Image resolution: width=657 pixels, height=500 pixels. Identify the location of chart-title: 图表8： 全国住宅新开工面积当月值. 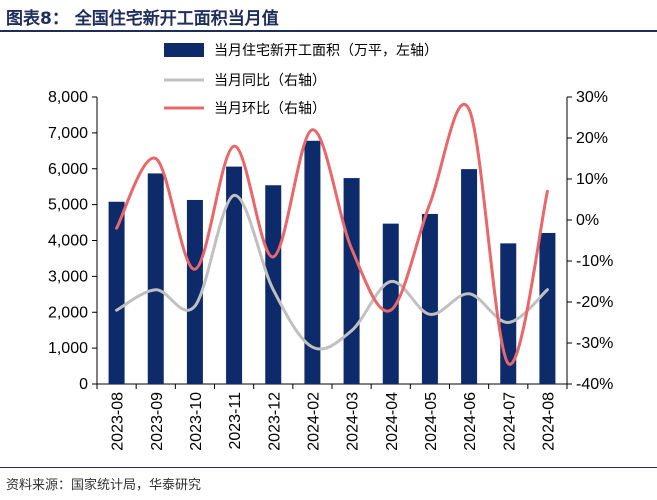
(142, 19).